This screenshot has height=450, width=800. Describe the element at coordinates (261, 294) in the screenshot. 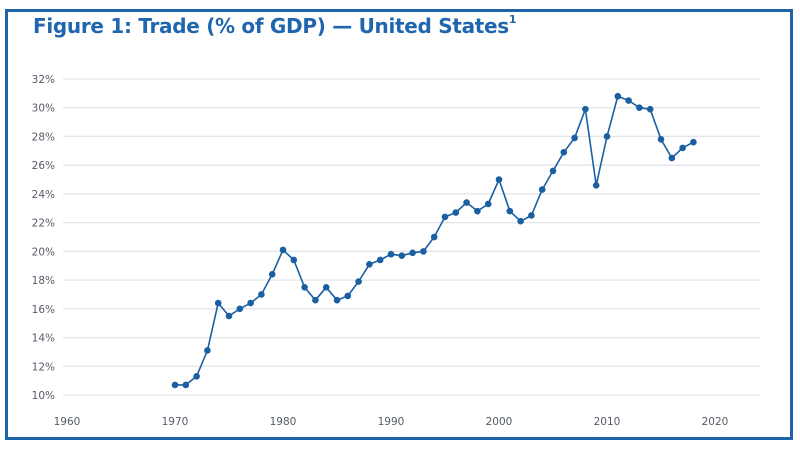

I see `data-point-1978` at that location.